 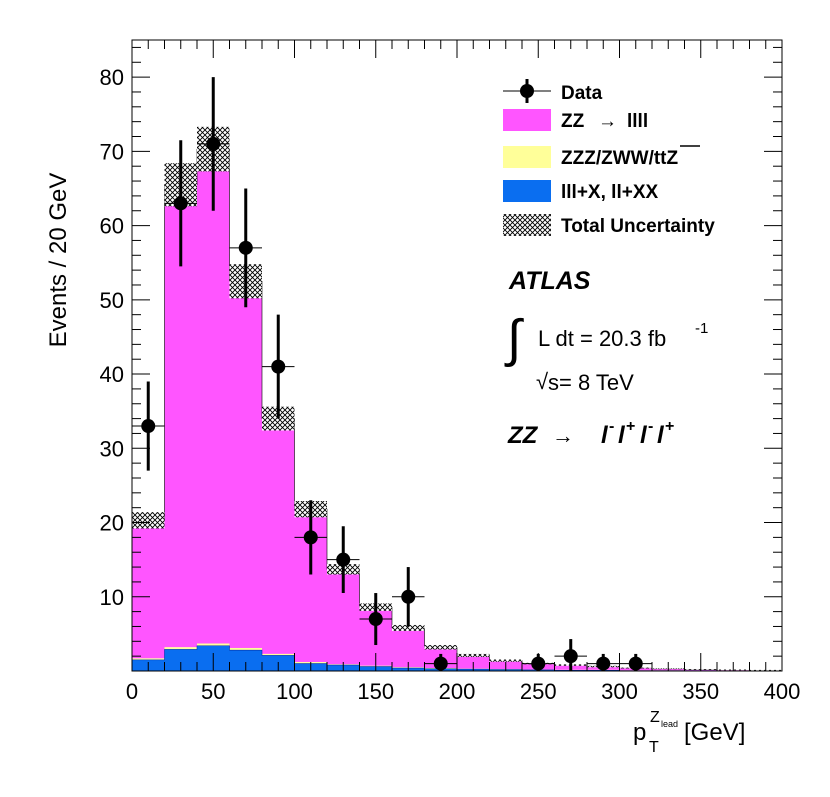 What do you see at coordinates (527, 120) in the screenshot?
I see `legend-signal-swatch` at bounding box center [527, 120].